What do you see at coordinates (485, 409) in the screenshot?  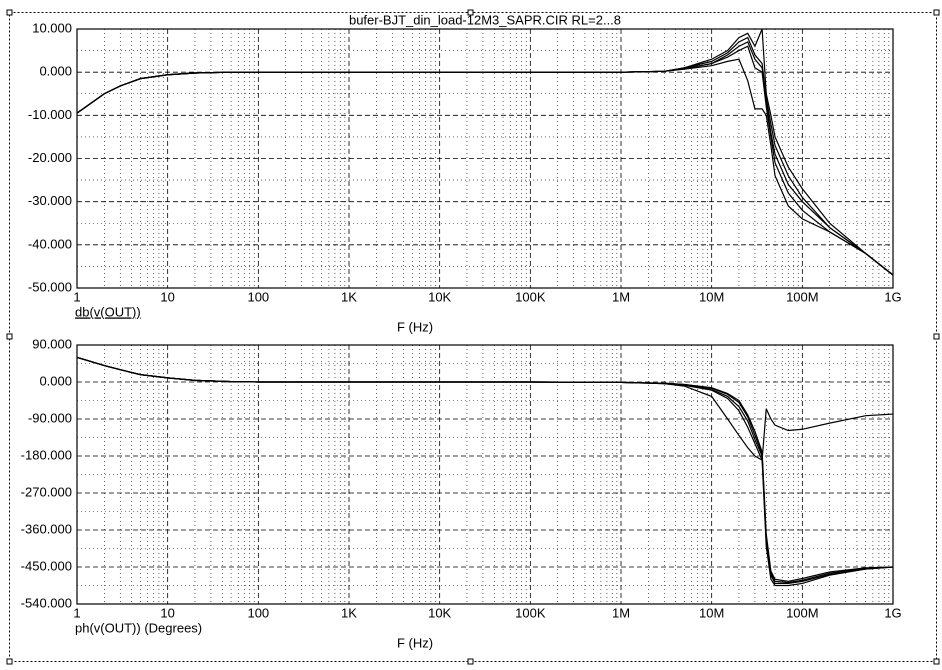 I see `curve` at bounding box center [485, 409].